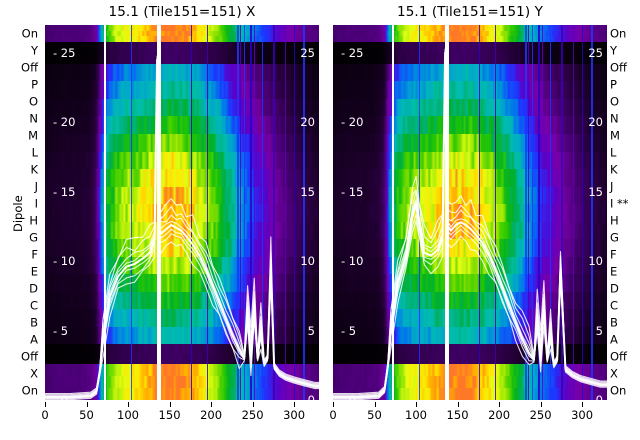 Image resolution: width=640 pixels, height=440 pixels. I want to click on y-tick-label: 25, so click(595, 52).